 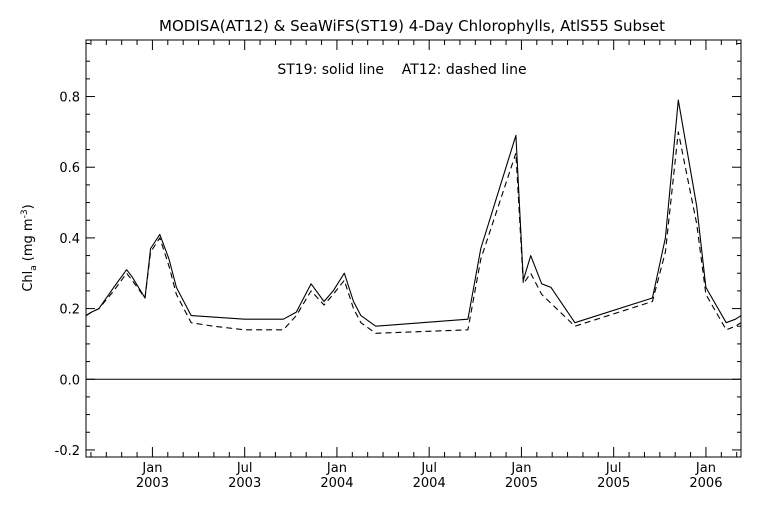 I want to click on line-style-annotation: ST19: solid line AT12: dashed line, so click(x=401, y=70).